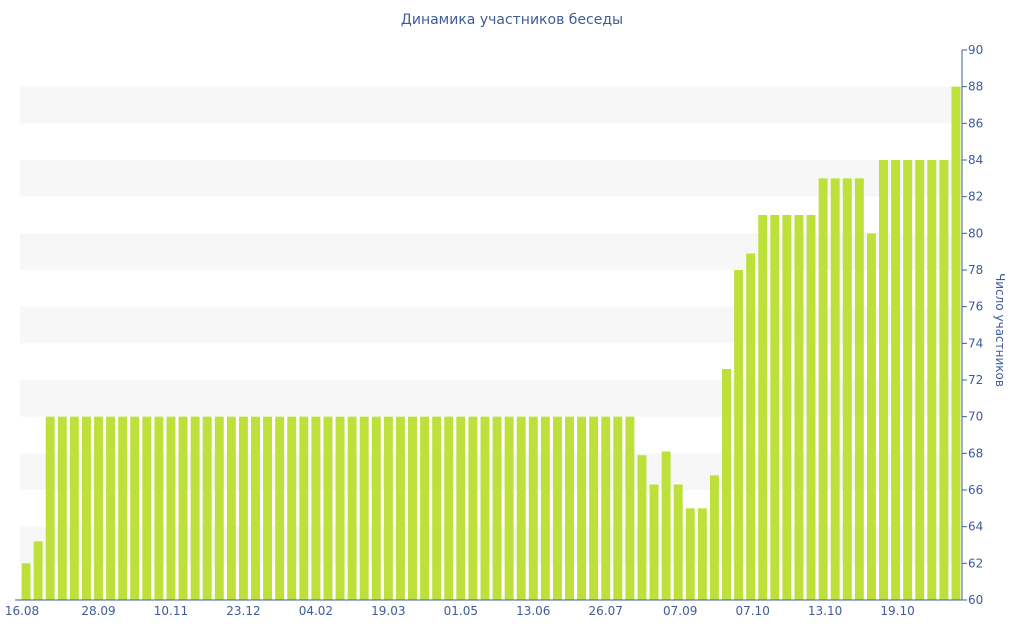 This screenshot has height=640, width=1024. I want to click on y-tick-label: 76, so click(975, 307).